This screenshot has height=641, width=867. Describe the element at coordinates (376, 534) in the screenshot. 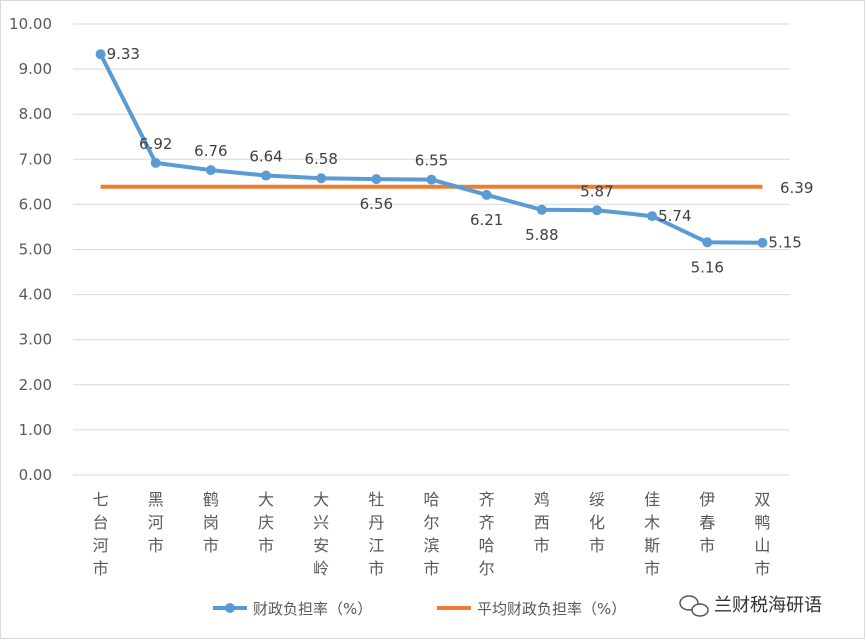

I see `x-tick-label: 牡丹江市` at that location.